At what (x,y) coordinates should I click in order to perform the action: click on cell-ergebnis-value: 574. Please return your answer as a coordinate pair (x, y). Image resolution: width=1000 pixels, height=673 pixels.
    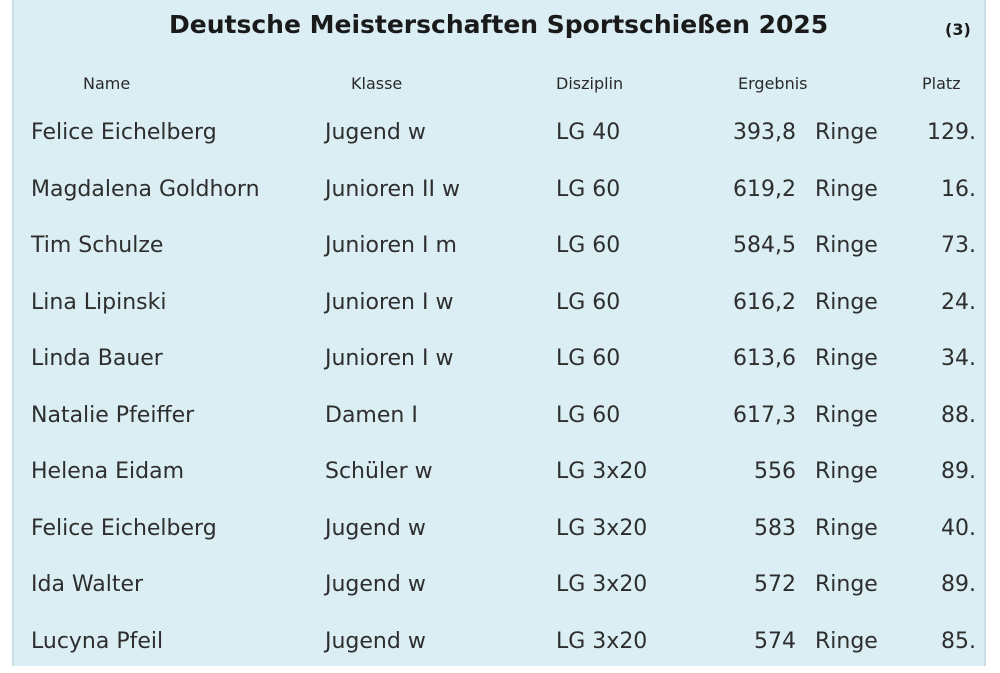
    Looking at the image, I should click on (775, 641).